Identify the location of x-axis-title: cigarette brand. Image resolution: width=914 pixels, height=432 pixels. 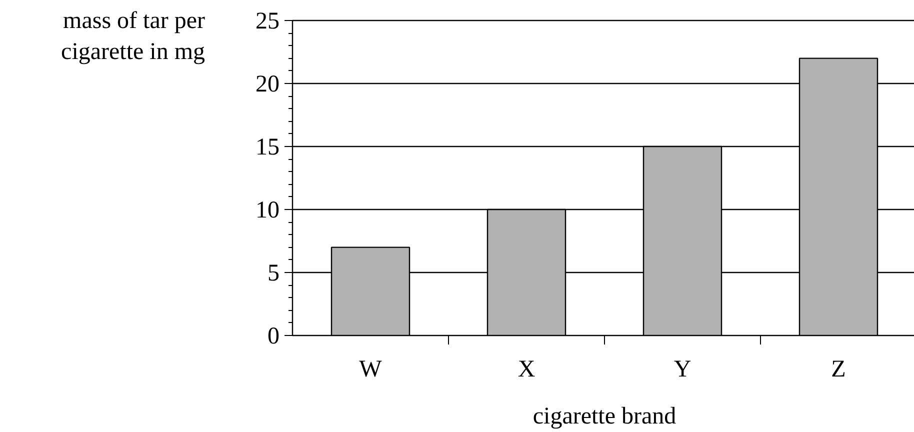
(604, 417).